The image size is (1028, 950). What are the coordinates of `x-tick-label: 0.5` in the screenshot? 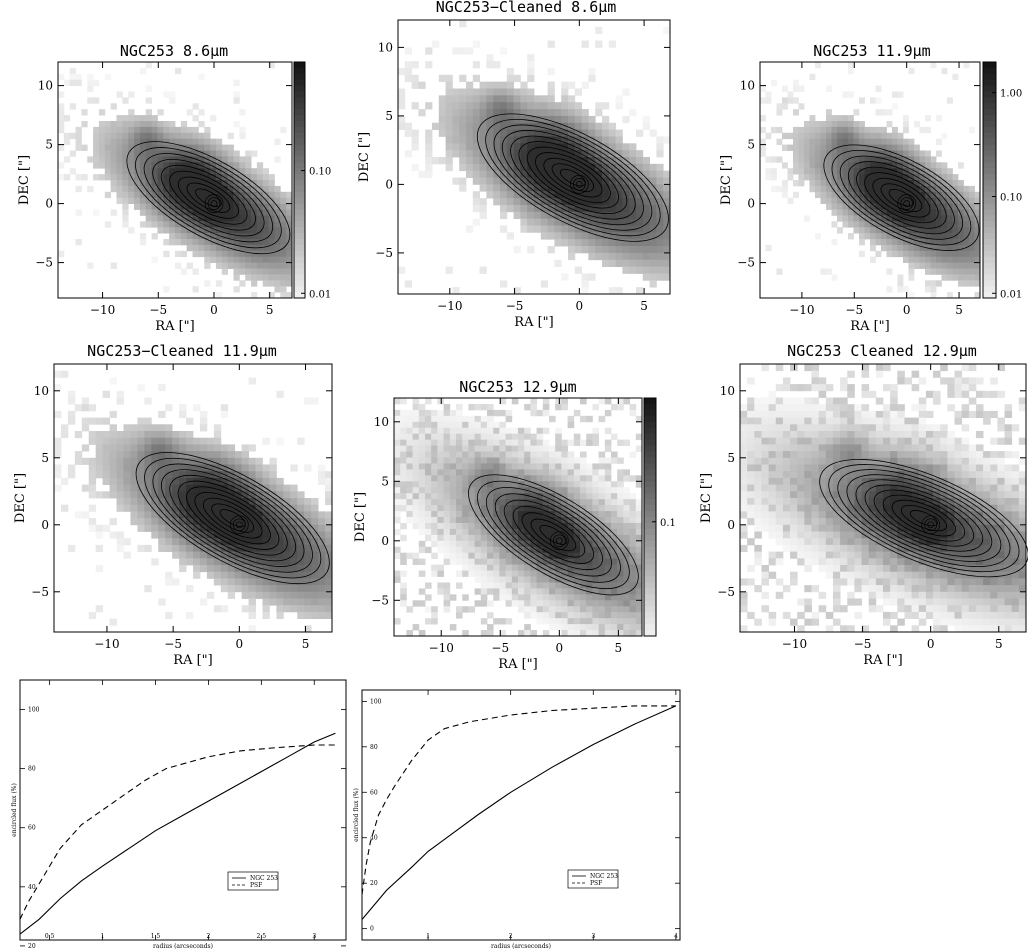 It's located at (50, 936).